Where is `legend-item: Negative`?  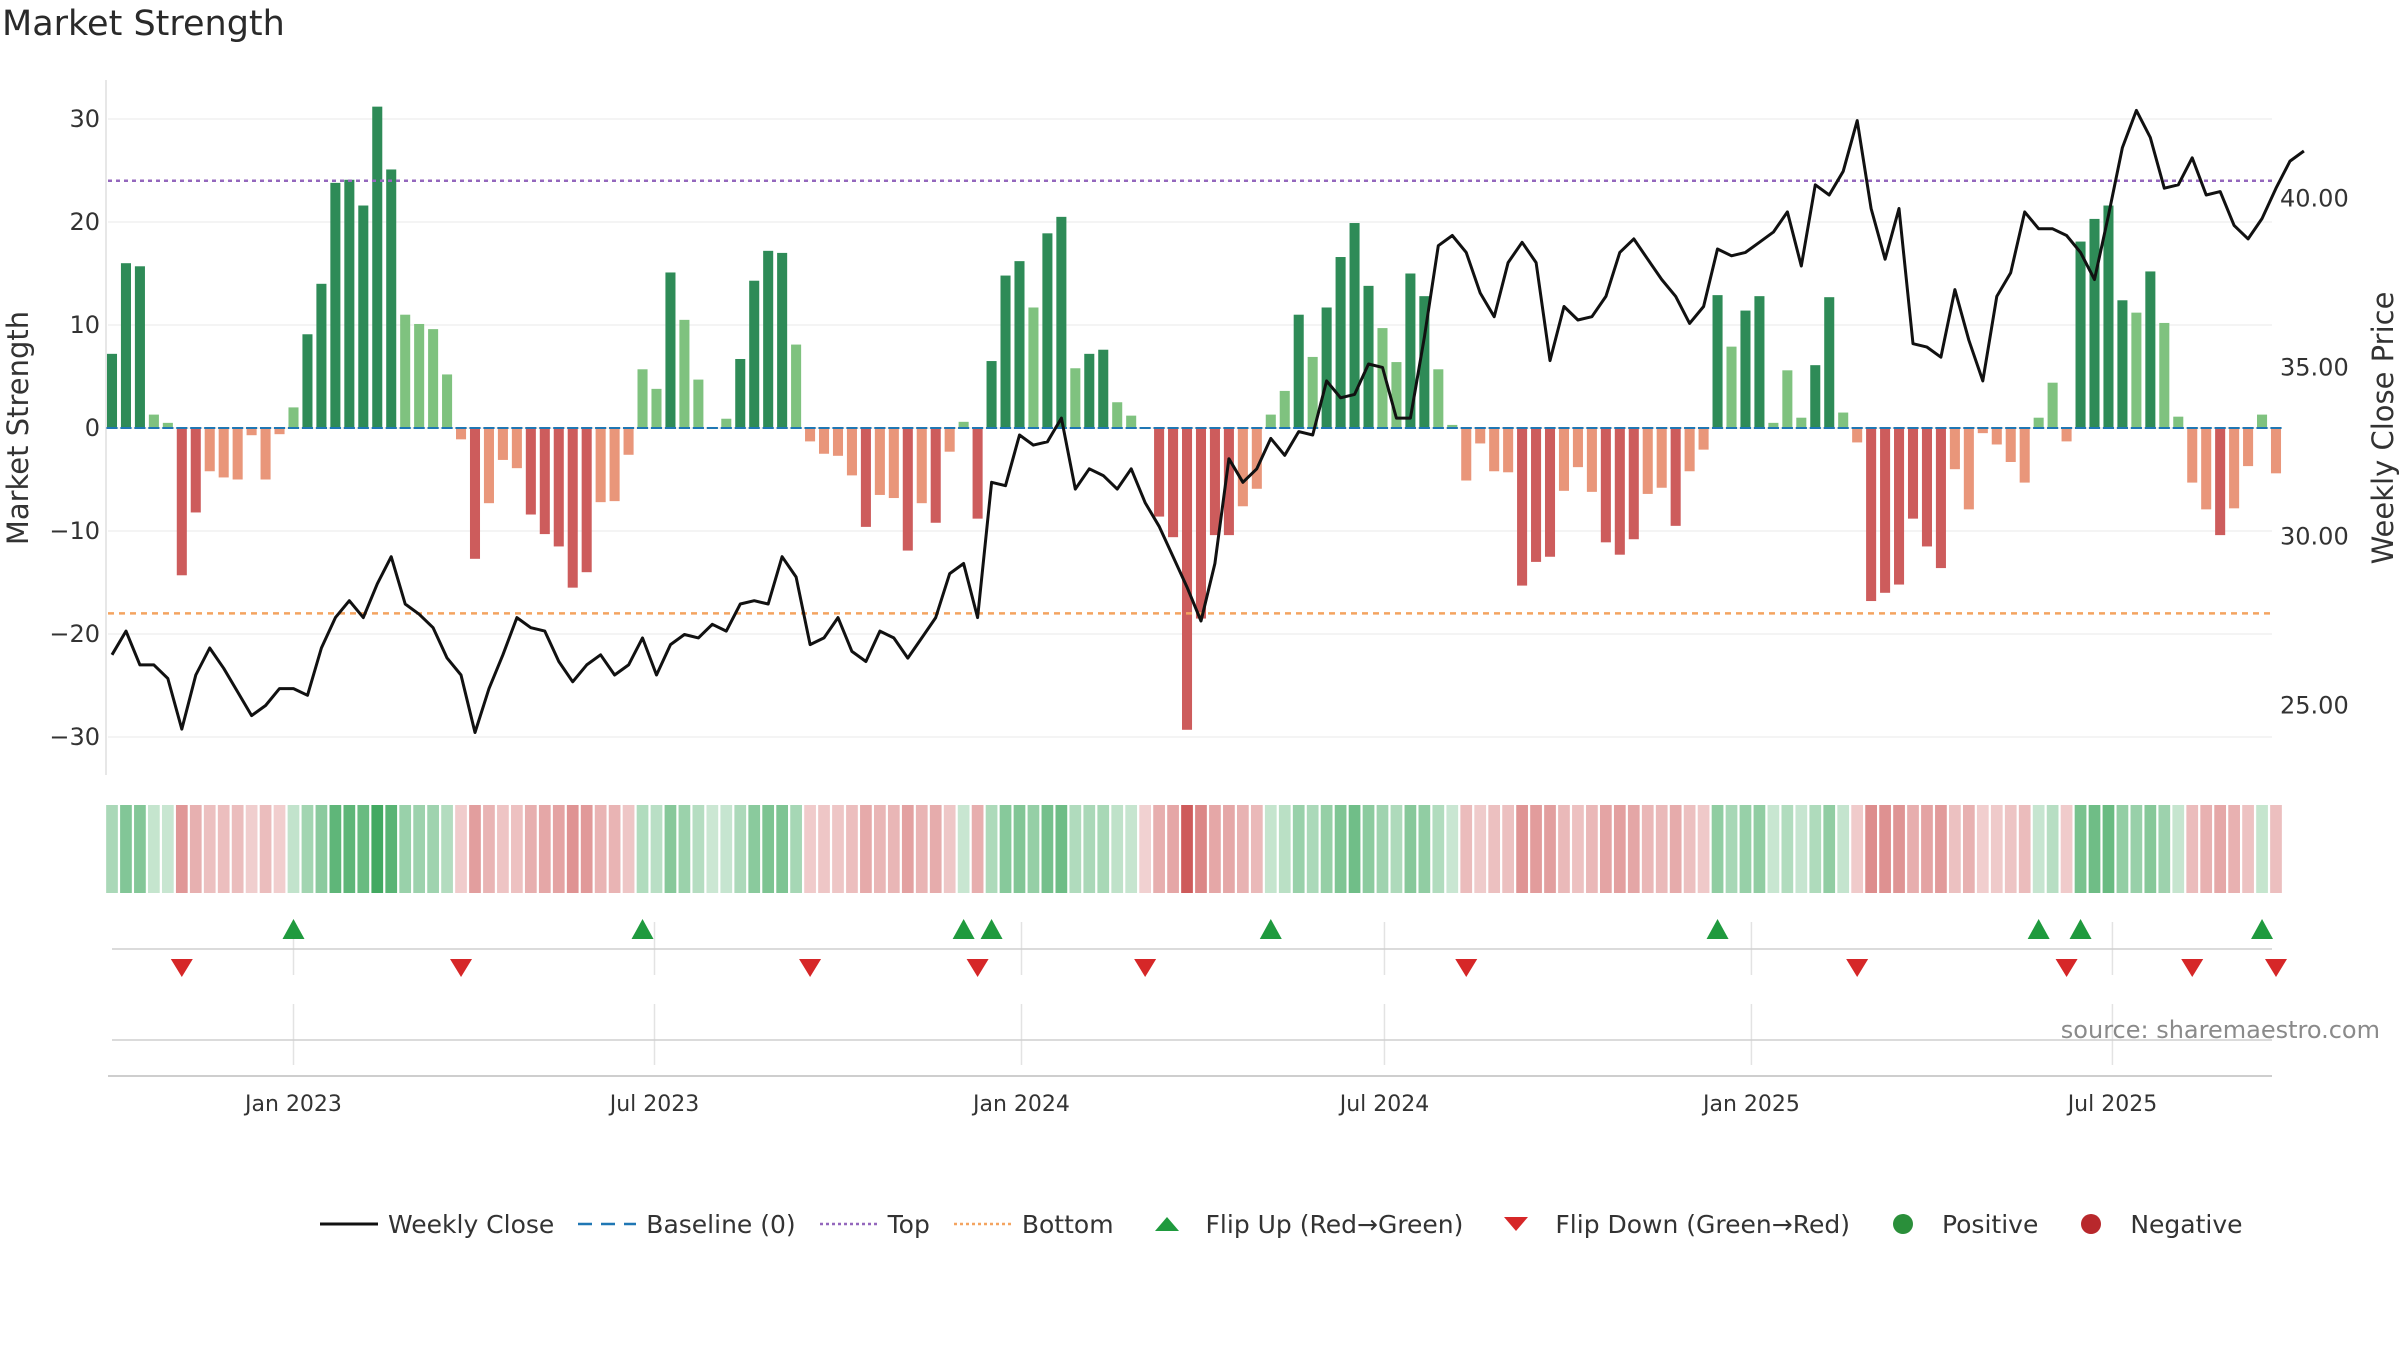 legend-item: Negative is located at coordinates (2151, 1224).